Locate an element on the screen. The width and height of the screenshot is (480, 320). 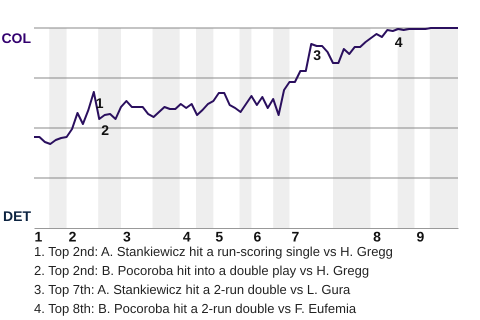
x-tick-label: 9 is located at coordinates (420, 236).